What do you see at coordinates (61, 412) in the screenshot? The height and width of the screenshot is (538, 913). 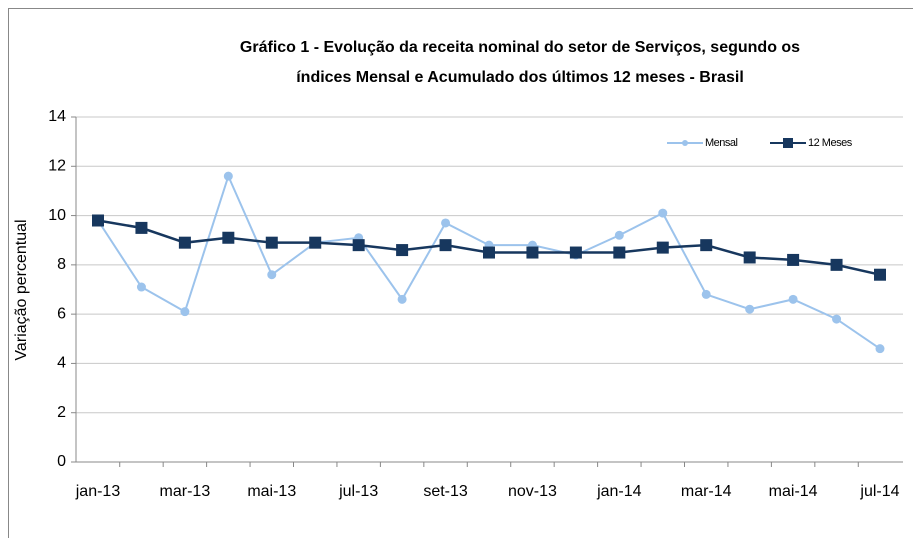 I see `y-tick-label: 2` at bounding box center [61, 412].